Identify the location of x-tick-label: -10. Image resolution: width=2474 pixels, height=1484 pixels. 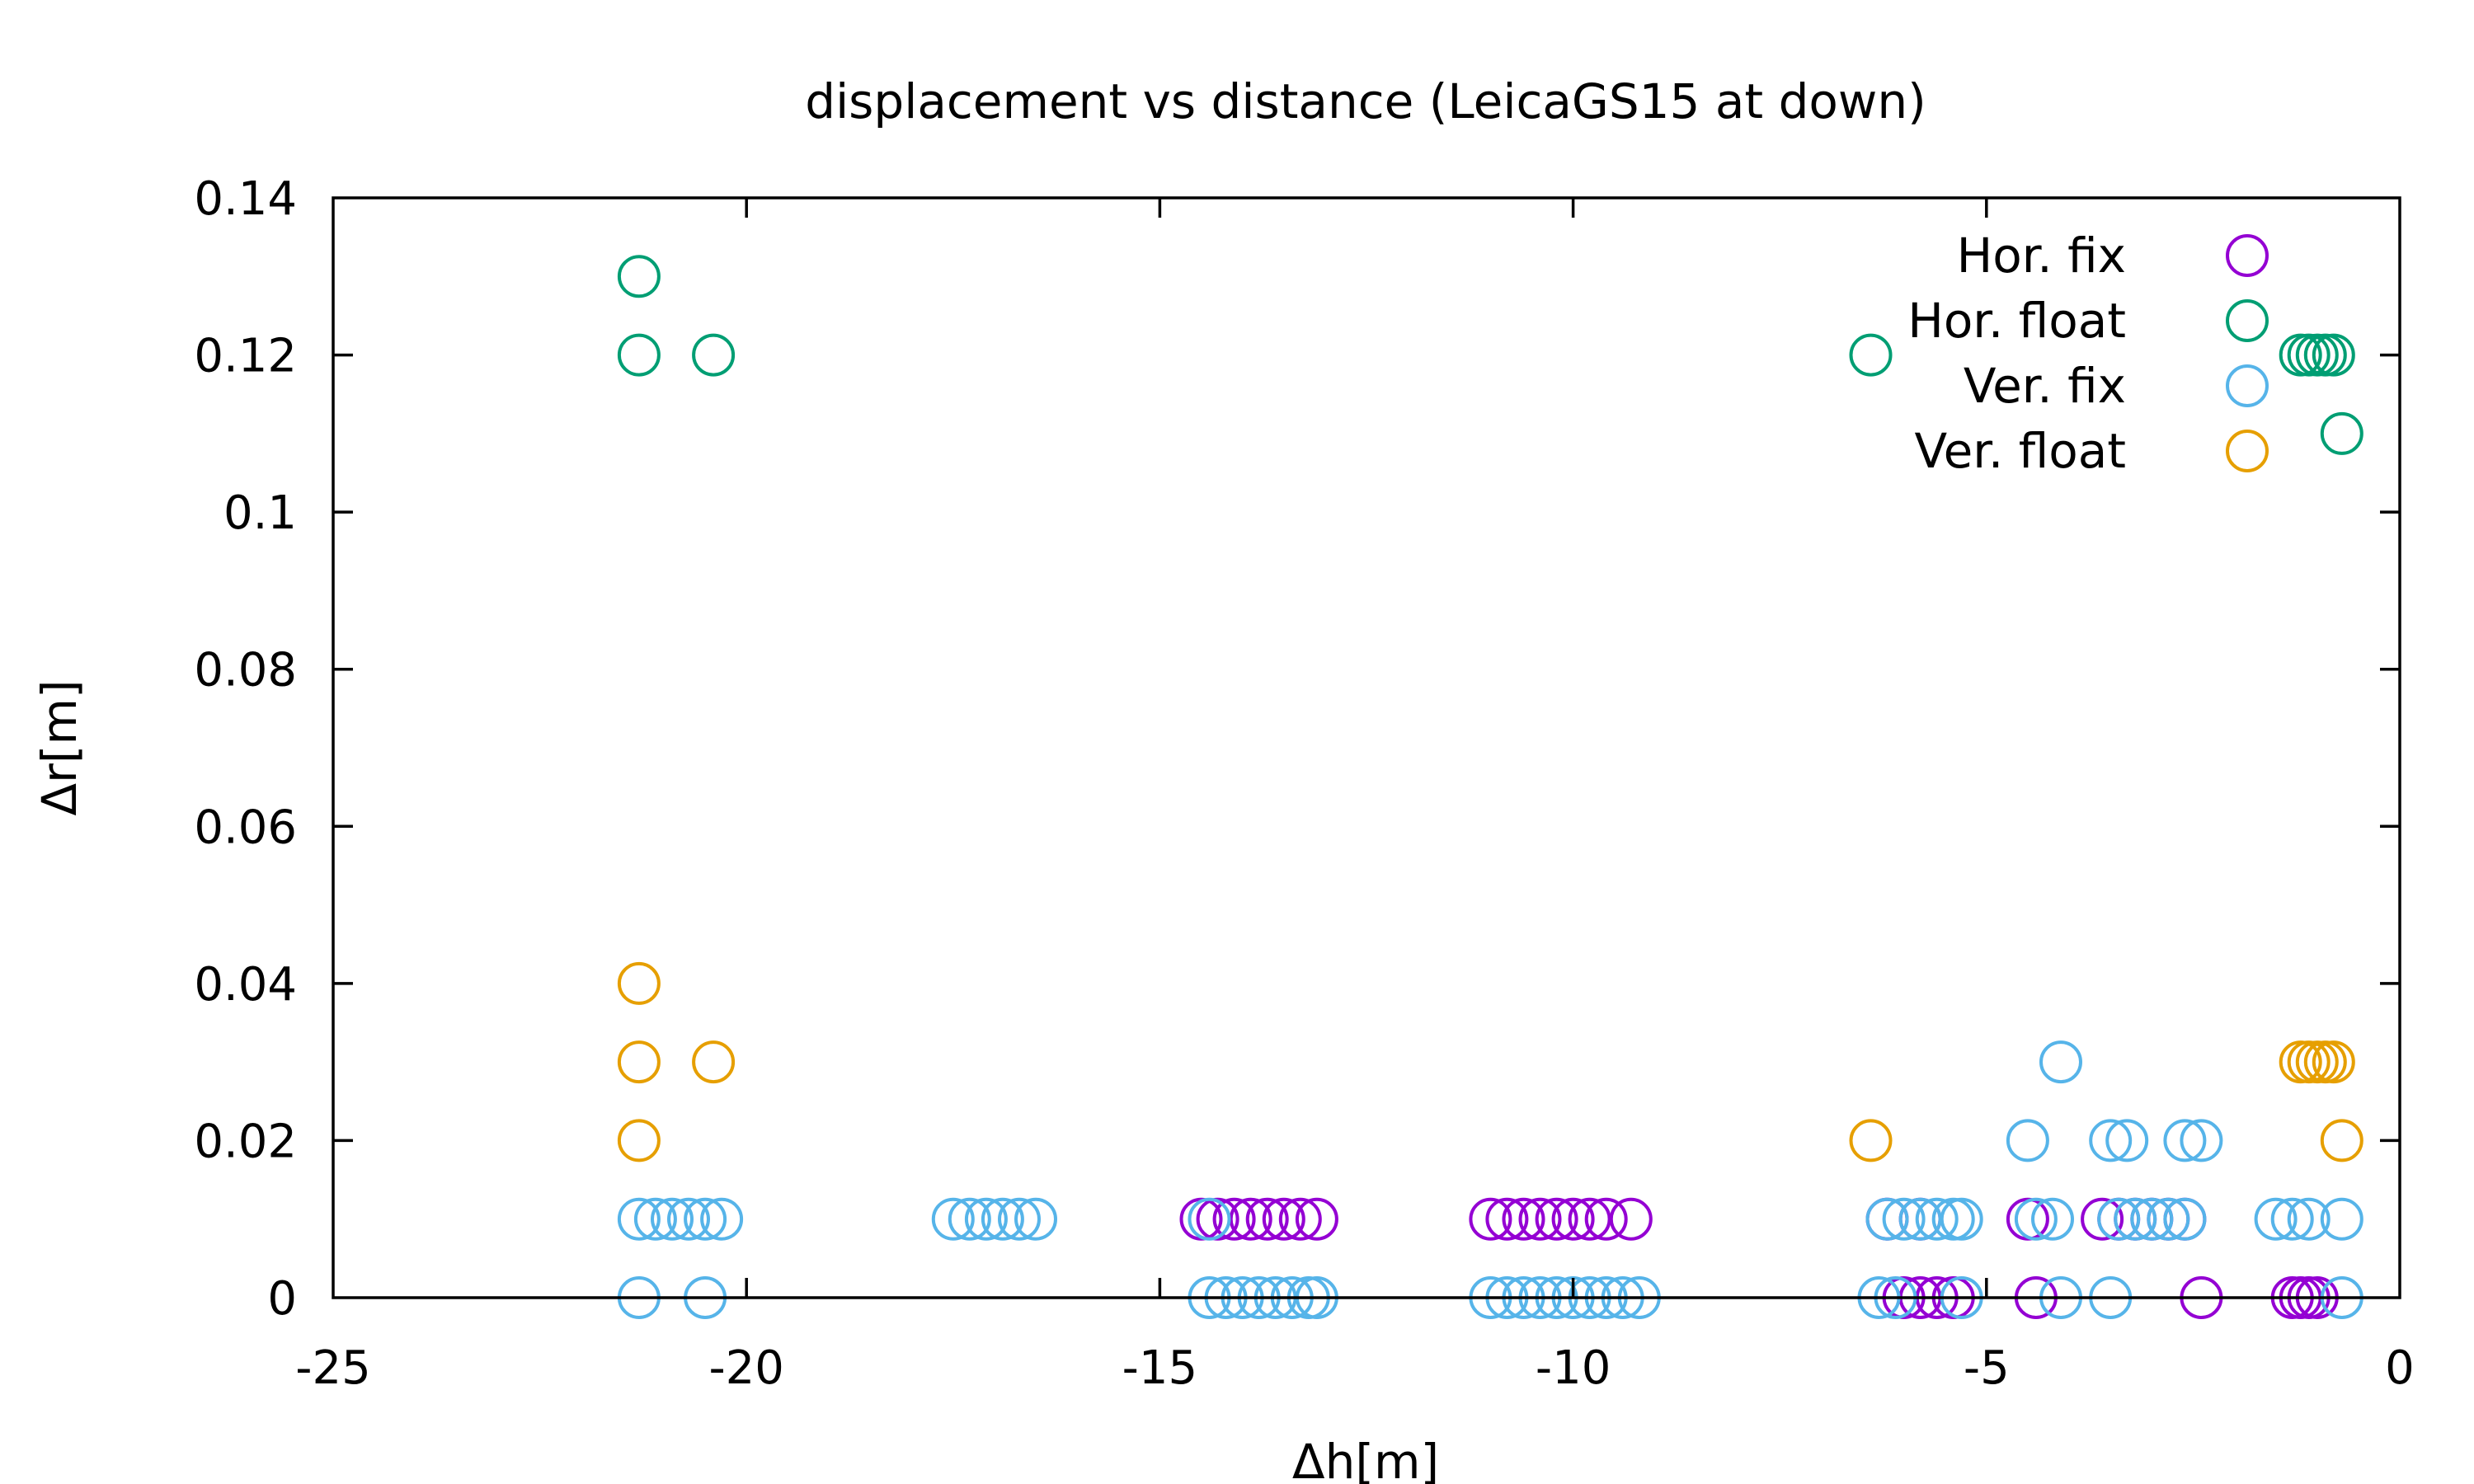
(1573, 1368).